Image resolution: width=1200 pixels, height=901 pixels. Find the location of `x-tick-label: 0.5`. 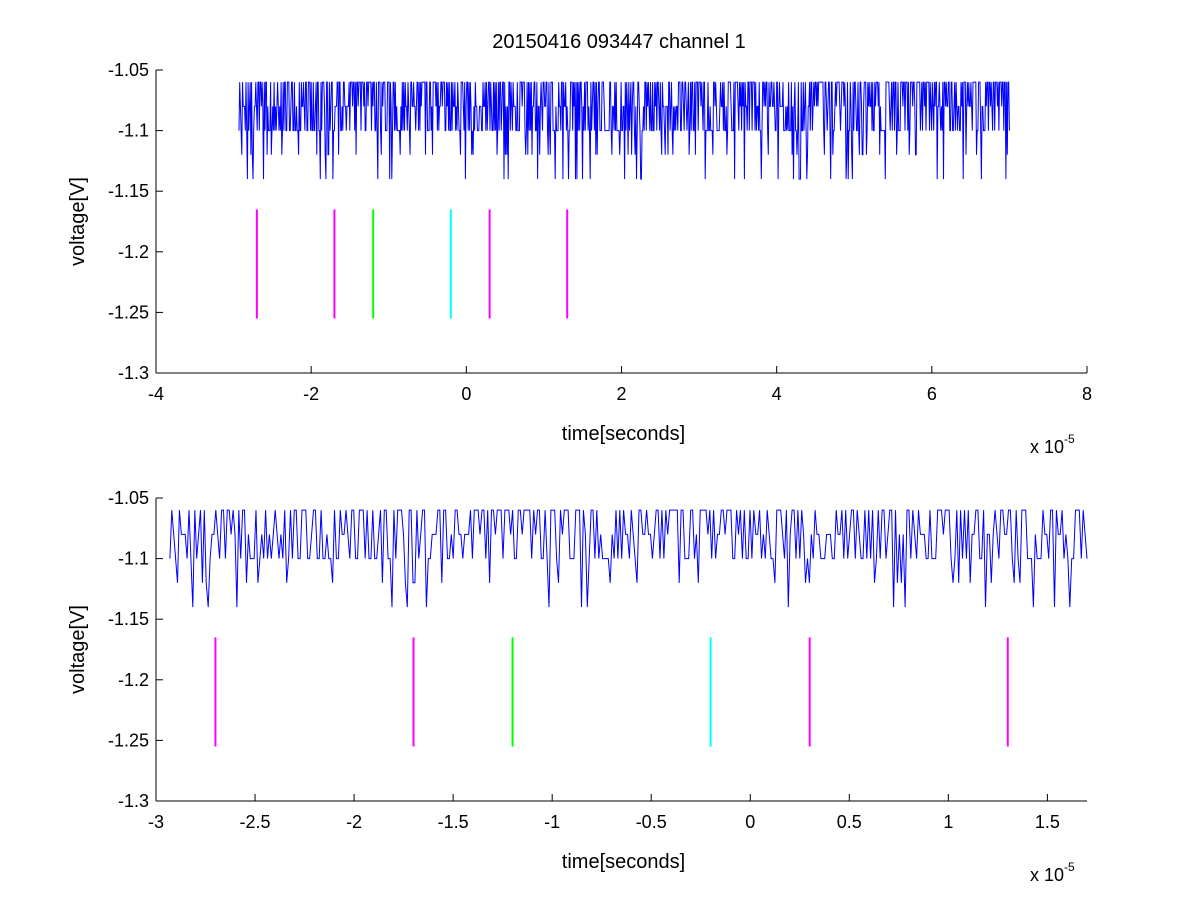

x-tick-label: 0.5 is located at coordinates (849, 822).